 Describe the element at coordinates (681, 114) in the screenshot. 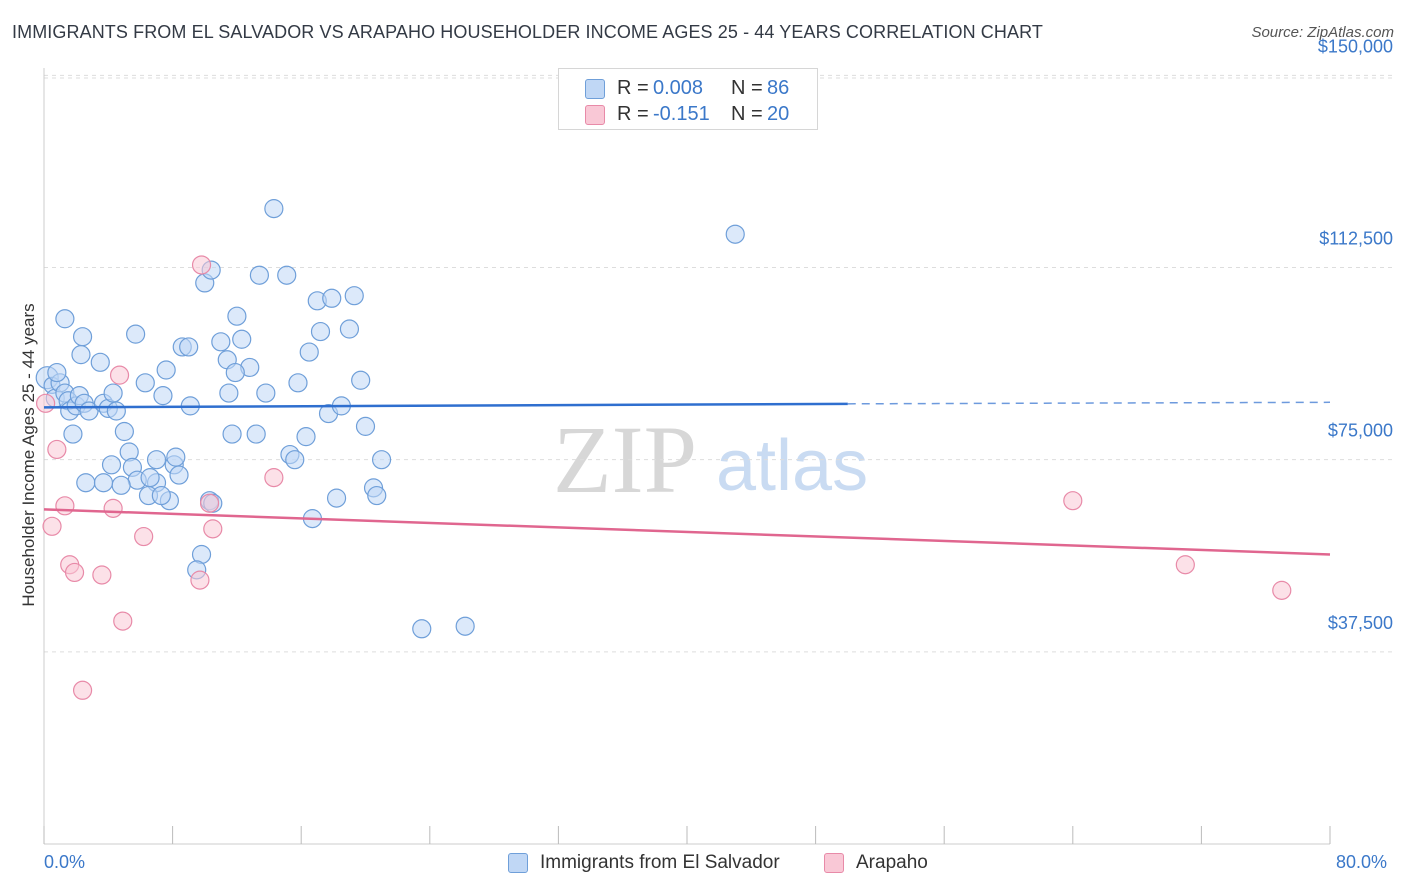

I see `legend-r-value-arapaho: -0.151` at that location.